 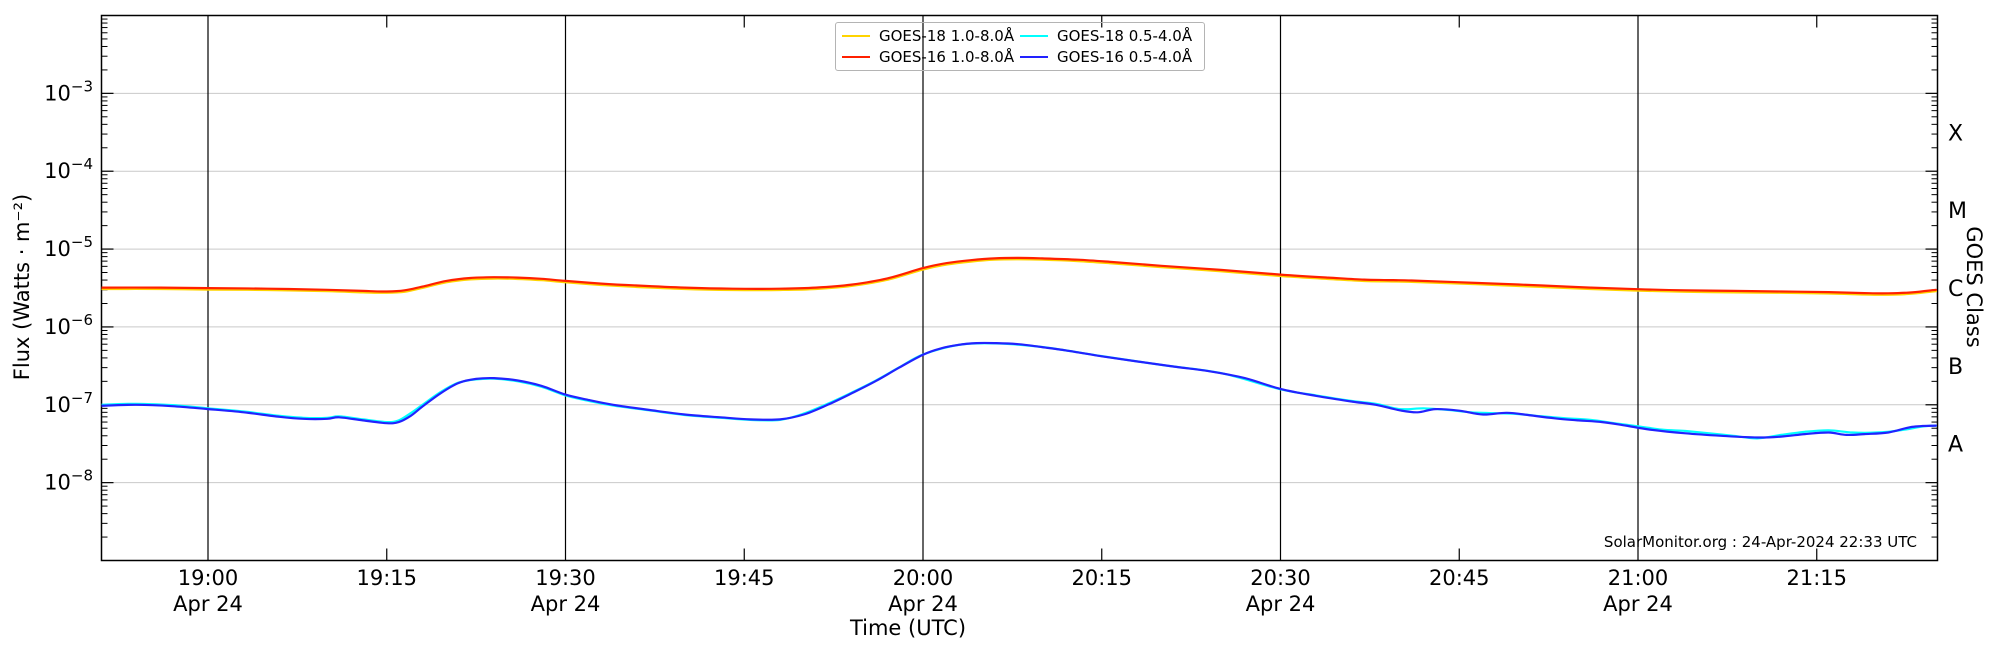 What do you see at coordinates (1816, 578) in the screenshot?
I see `x-tick-label: 21:15` at bounding box center [1816, 578].